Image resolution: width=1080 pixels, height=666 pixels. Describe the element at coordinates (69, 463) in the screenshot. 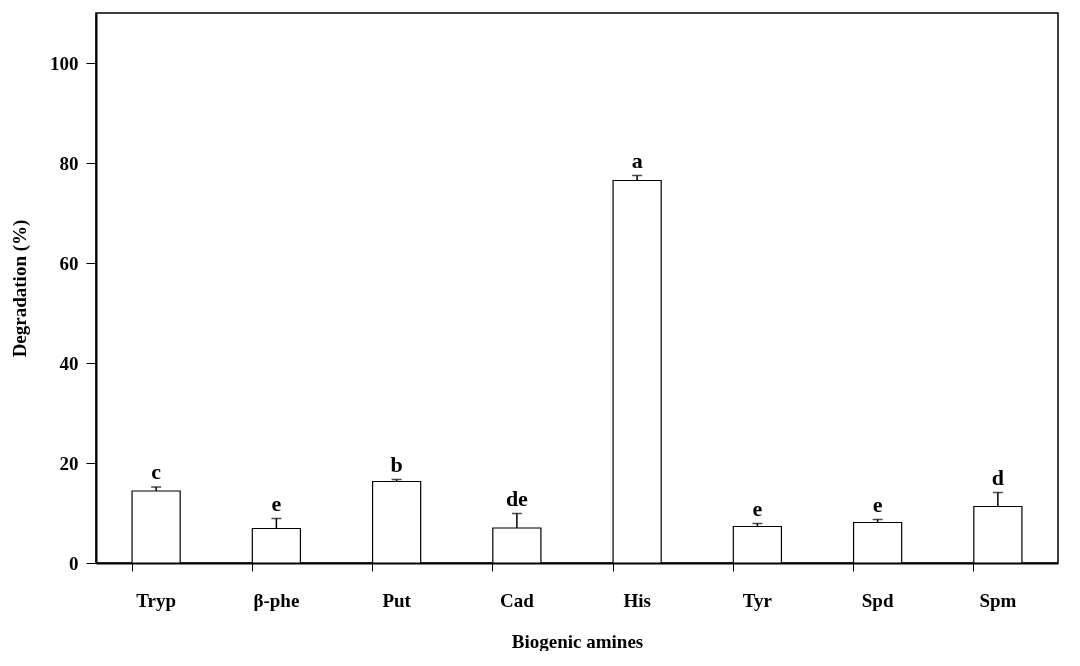

I see `y-tick-label: 20` at that location.